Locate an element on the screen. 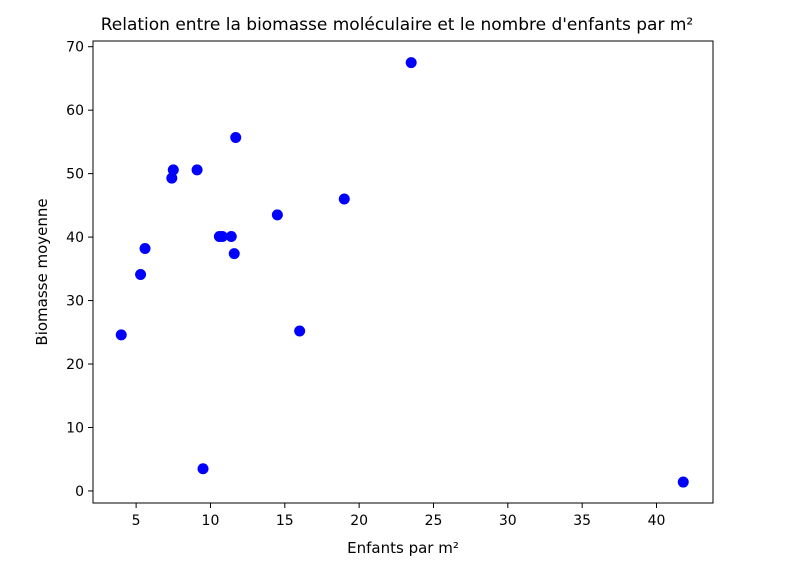 This screenshot has width=798, height=578. x-tick-label: 35 is located at coordinates (582, 521).